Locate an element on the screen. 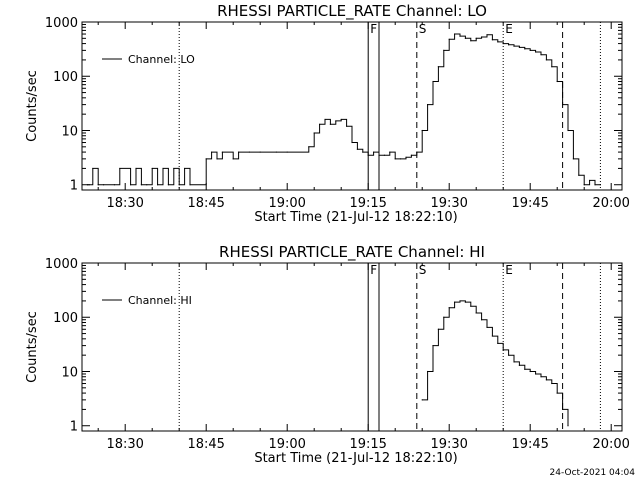  x-tick-label: 18:45 is located at coordinates (205, 444).